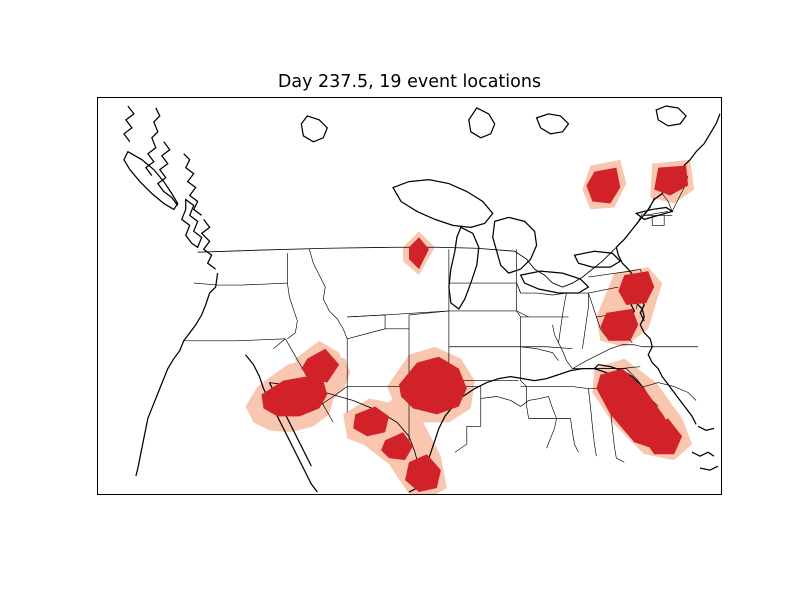 The height and width of the screenshot is (600, 800). I want to click on state-border-nv-az, so click(334, 396).